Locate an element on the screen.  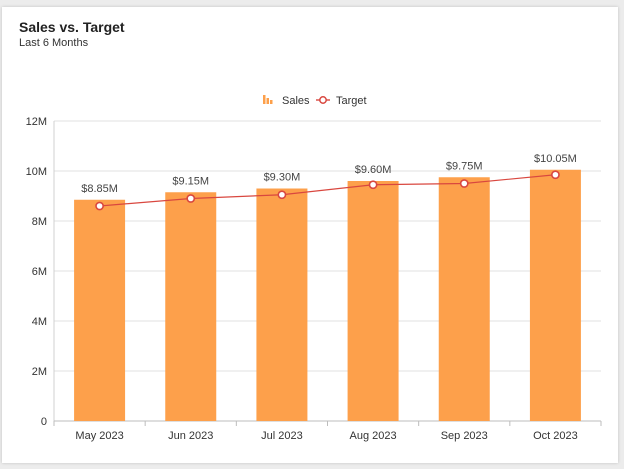
chart-subtitle: Last 6 Months is located at coordinates (54, 43).